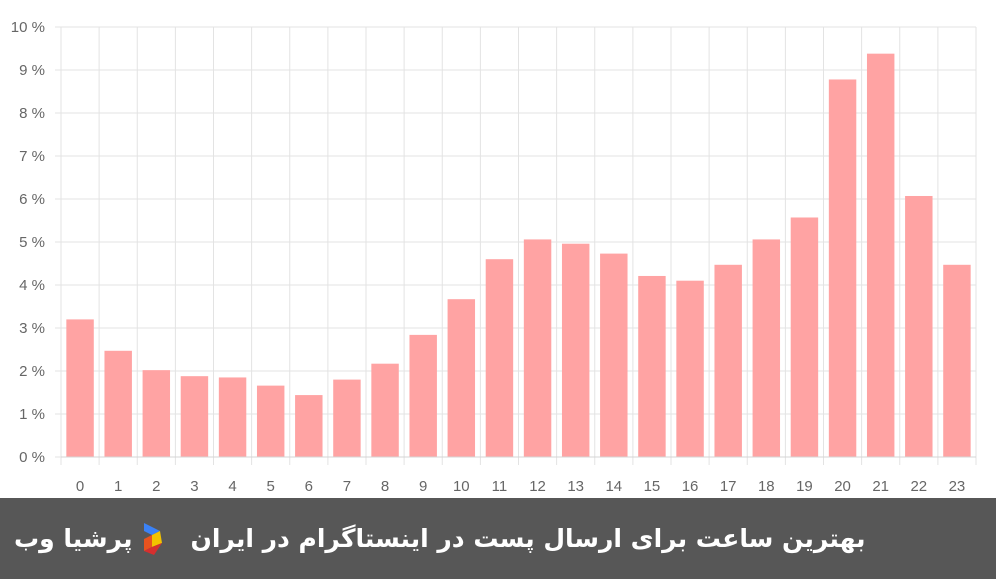  Describe the element at coordinates (32, 70) in the screenshot. I see `y-tick-label: 9 %` at that location.